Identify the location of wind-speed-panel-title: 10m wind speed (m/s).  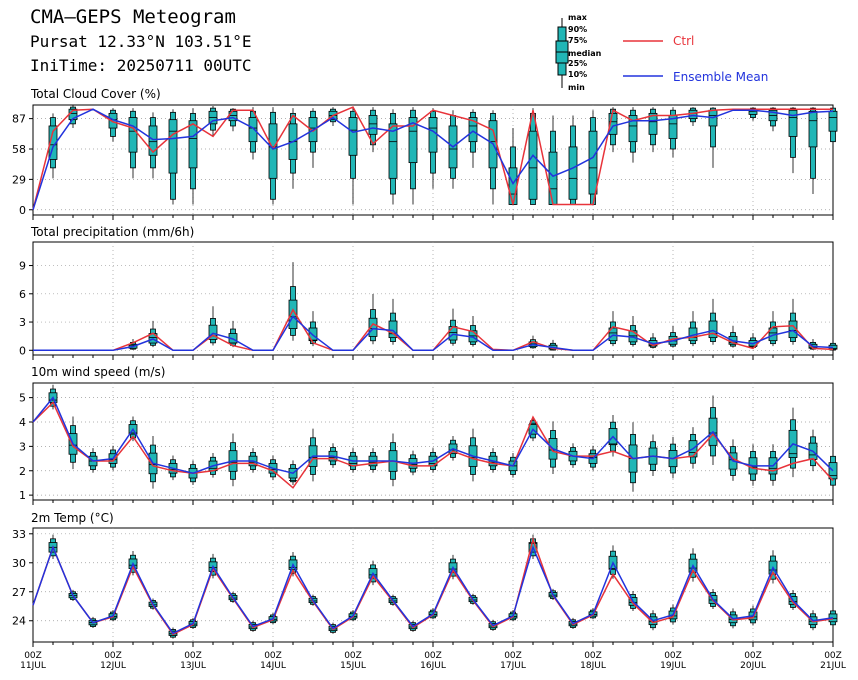
(98, 372).